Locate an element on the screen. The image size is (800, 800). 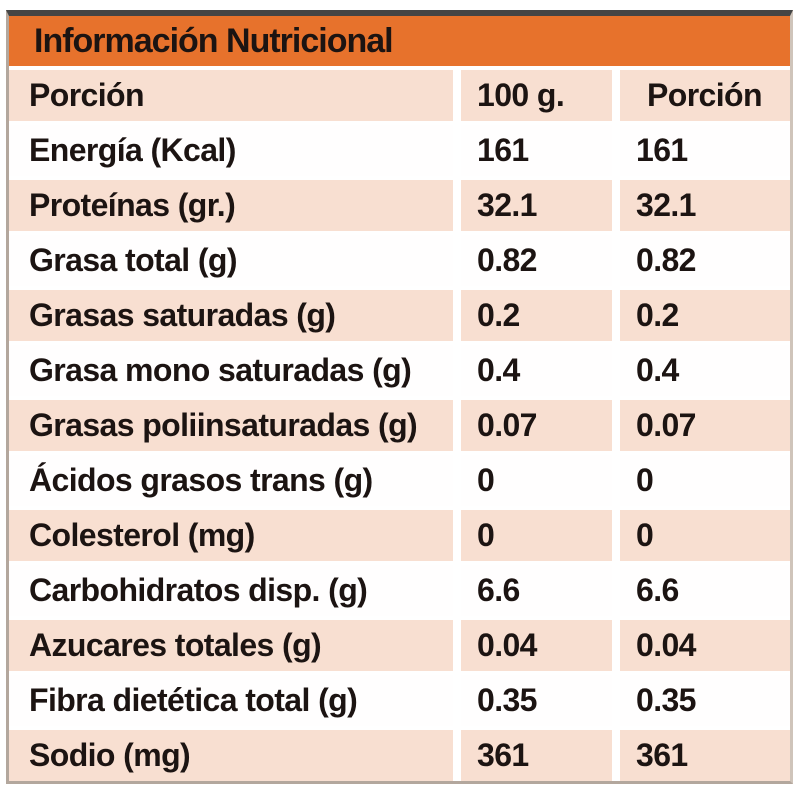
per-100g-cell: 0.4 is located at coordinates (536, 370).